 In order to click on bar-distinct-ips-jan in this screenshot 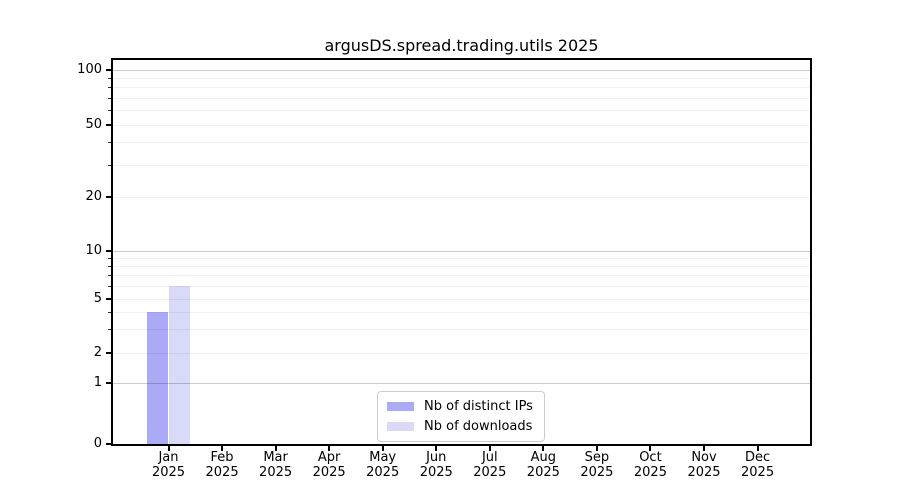, I will do `click(158, 378)`.